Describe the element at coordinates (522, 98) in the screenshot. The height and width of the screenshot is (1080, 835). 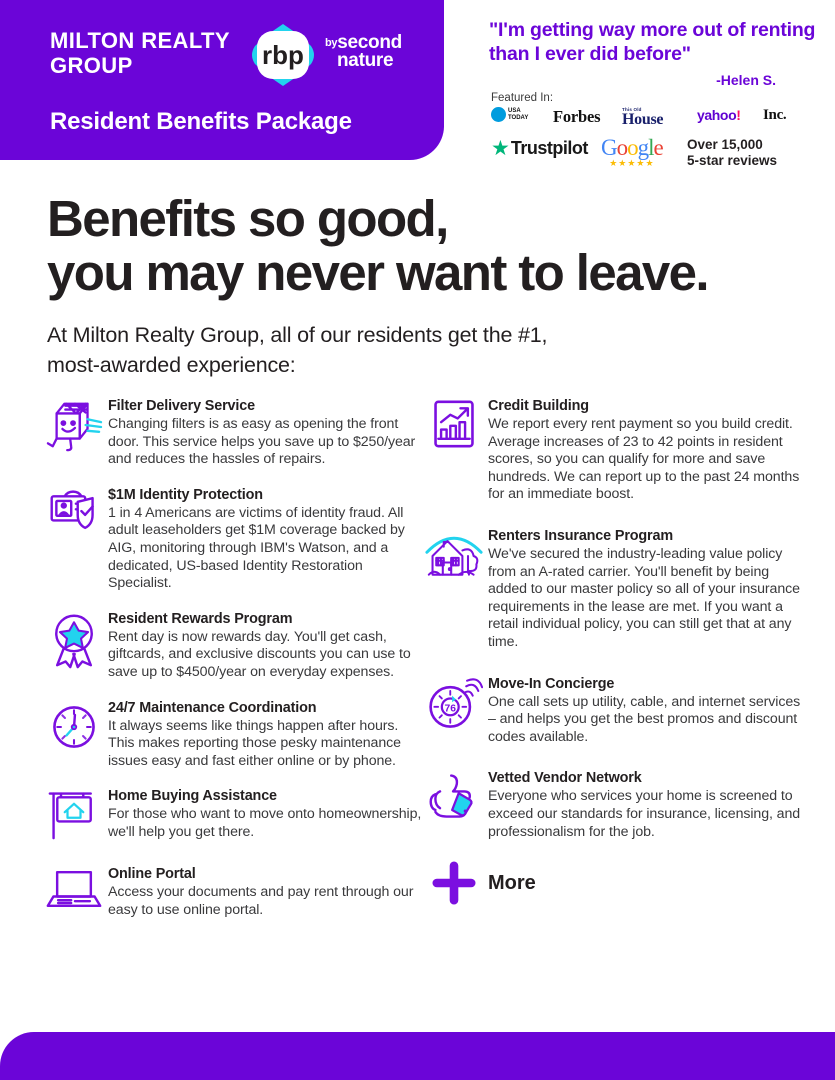
I see `featured-in-label: Featured In:` at that location.